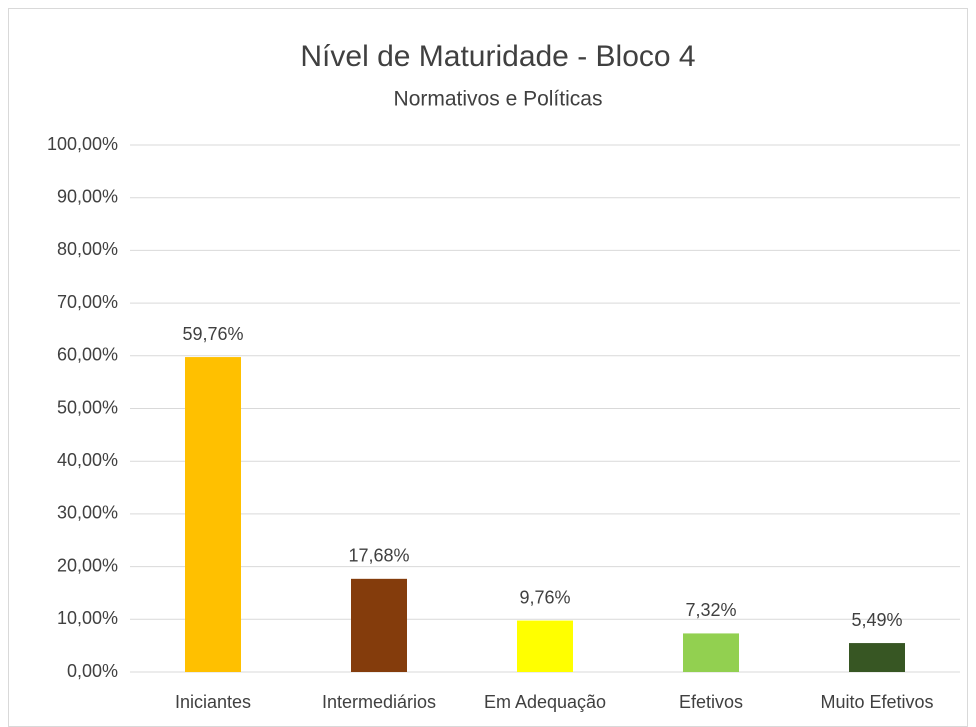 This screenshot has width=976, height=727. Describe the element at coordinates (545, 702) in the screenshot. I see `x-tick-label: Em Adequação` at that location.